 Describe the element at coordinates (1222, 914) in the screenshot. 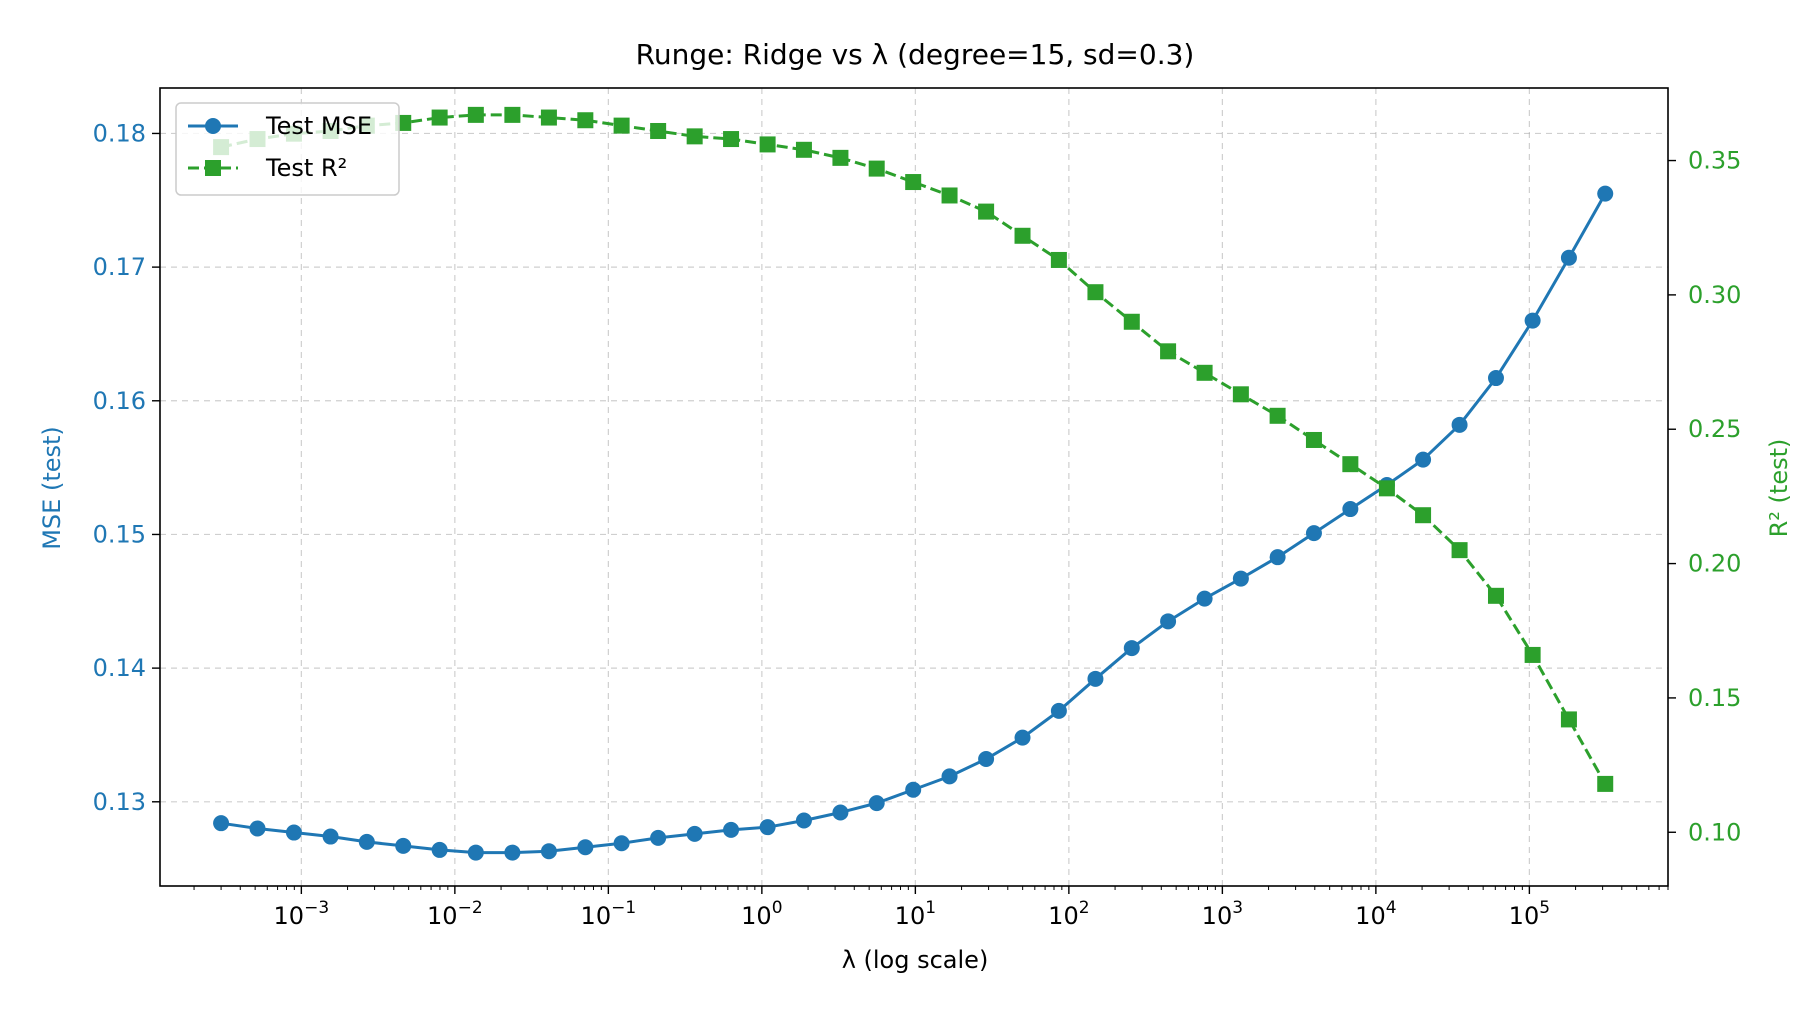

I see `x-tick-label: 10³` at that location.